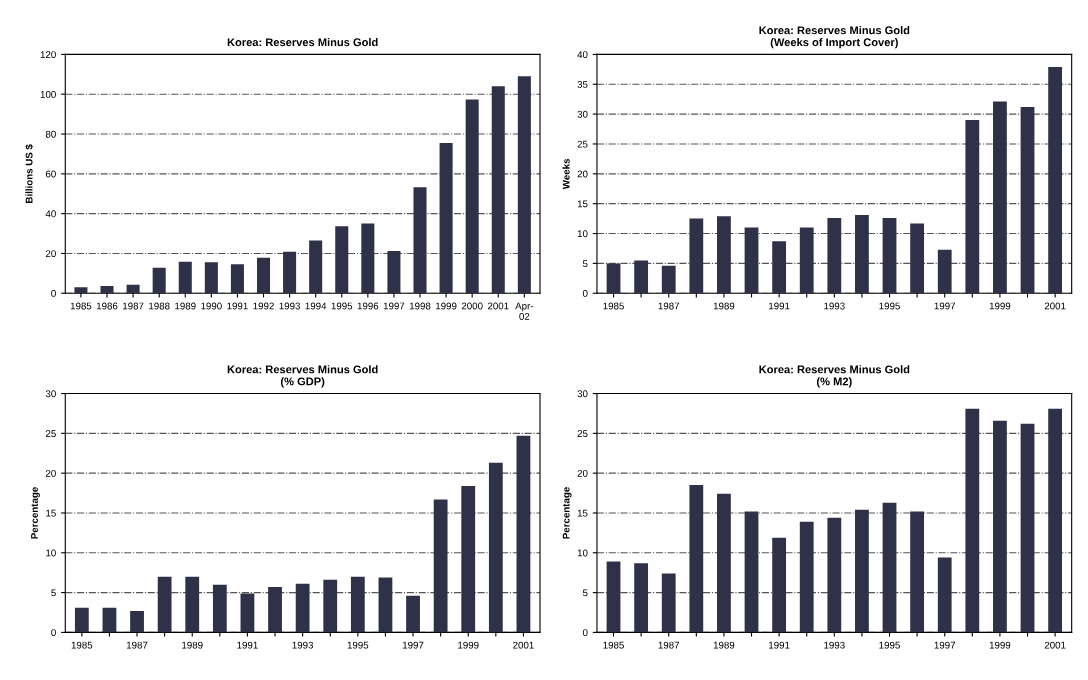 The width and height of the screenshot is (1088, 680). Describe the element at coordinates (834, 37) in the screenshot. I see `chart-title: Korea: Reserves Minus Gold (Weeks of Import Cover)` at that location.